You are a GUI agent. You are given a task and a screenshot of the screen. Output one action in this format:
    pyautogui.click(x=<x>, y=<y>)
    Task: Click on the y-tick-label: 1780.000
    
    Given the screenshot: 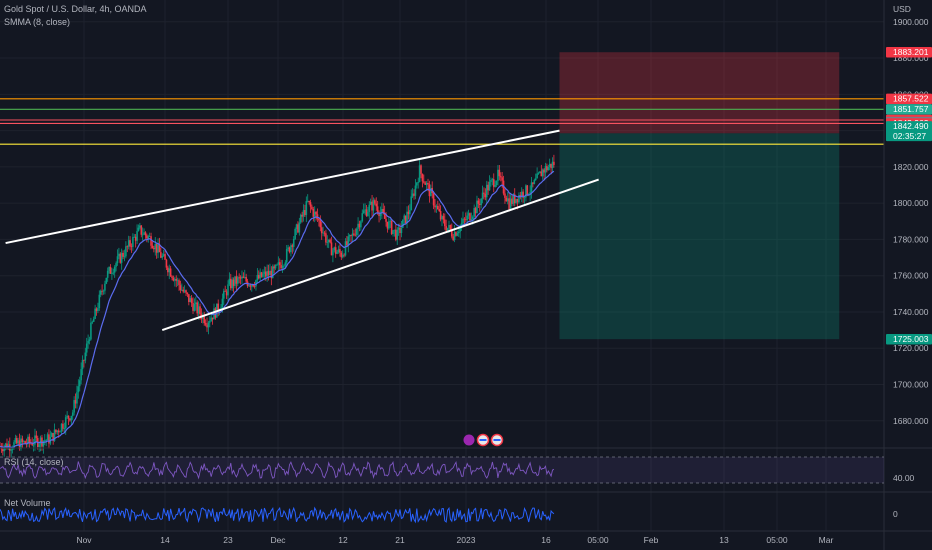 What is the action you would take?
    pyautogui.click(x=911, y=239)
    